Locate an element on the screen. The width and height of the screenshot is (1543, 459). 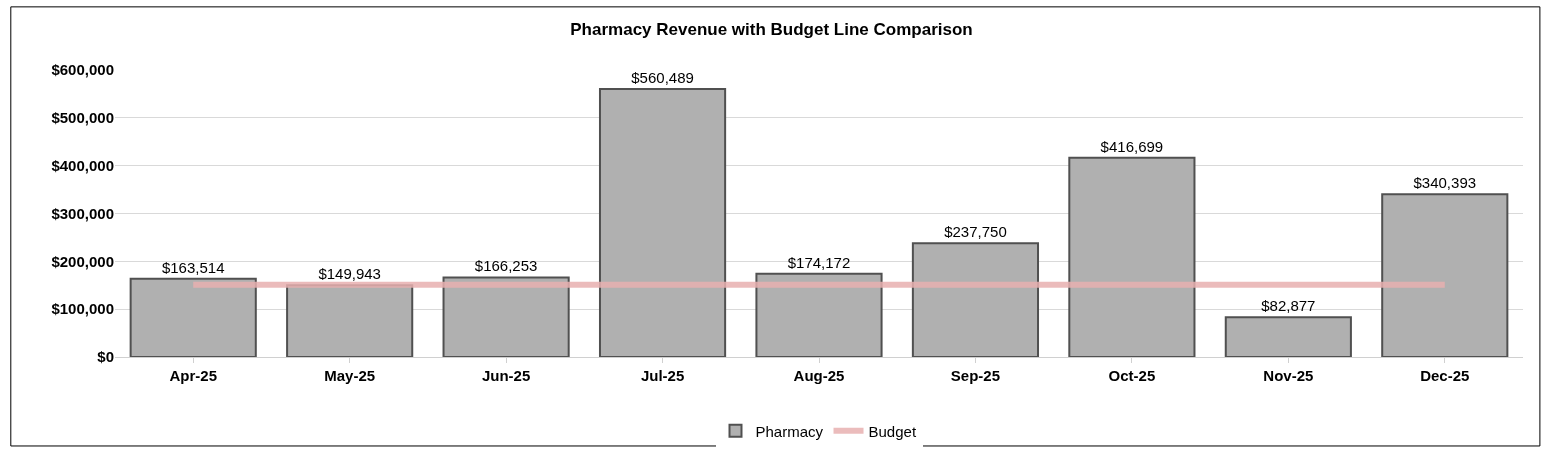
data-label: $163,514 is located at coordinates (193, 267).